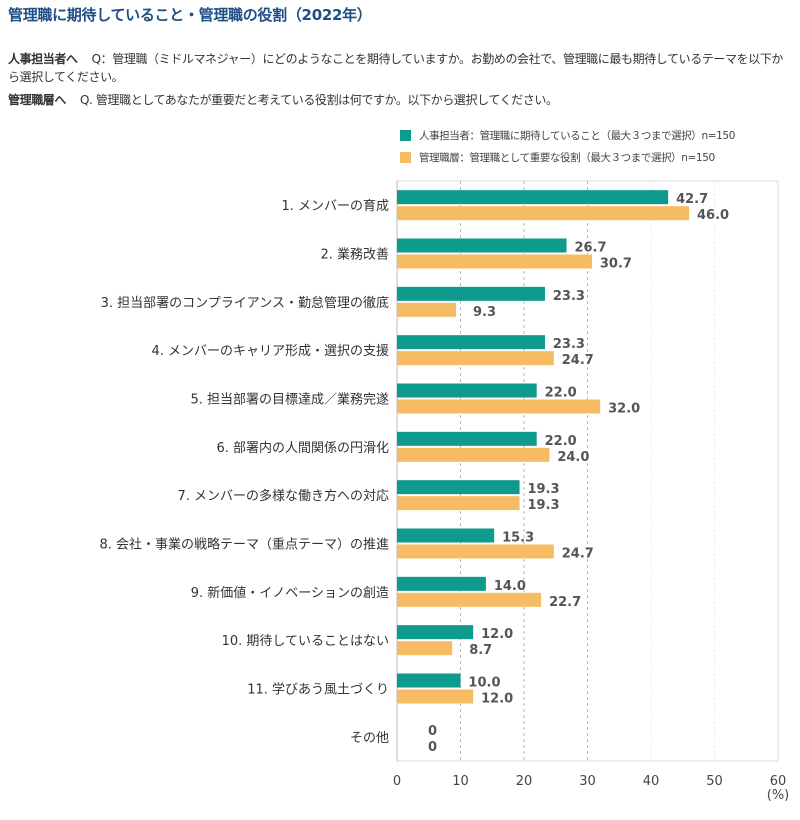 The height and width of the screenshot is (820, 800). Describe the element at coordinates (283, 496) in the screenshot. I see `category-label: 7. メンバーの多様な働き方への対応` at that location.